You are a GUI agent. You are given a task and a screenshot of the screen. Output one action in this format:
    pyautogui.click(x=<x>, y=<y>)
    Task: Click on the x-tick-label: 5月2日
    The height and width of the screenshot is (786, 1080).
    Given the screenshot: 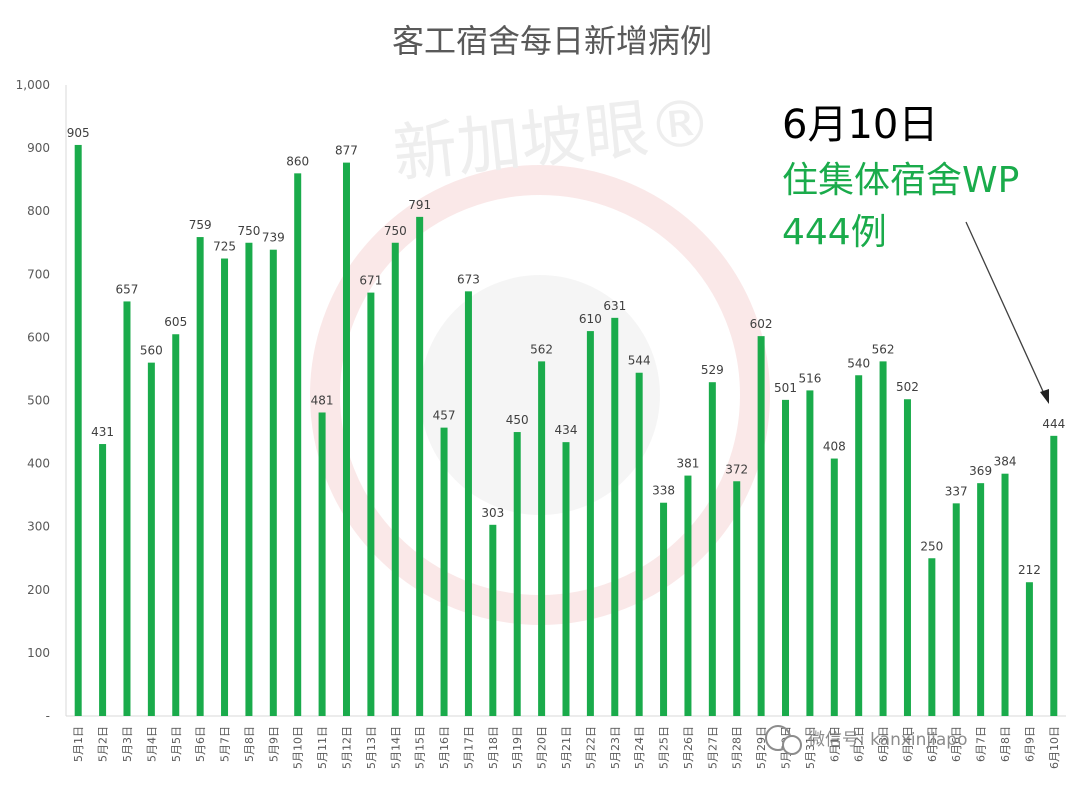 What is the action you would take?
    pyautogui.click(x=103, y=744)
    